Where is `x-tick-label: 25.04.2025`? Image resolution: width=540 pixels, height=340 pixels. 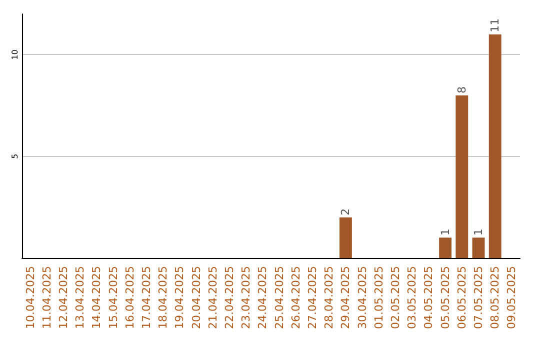 x-tick-label: 25.04.2025 is located at coordinates (279, 298).